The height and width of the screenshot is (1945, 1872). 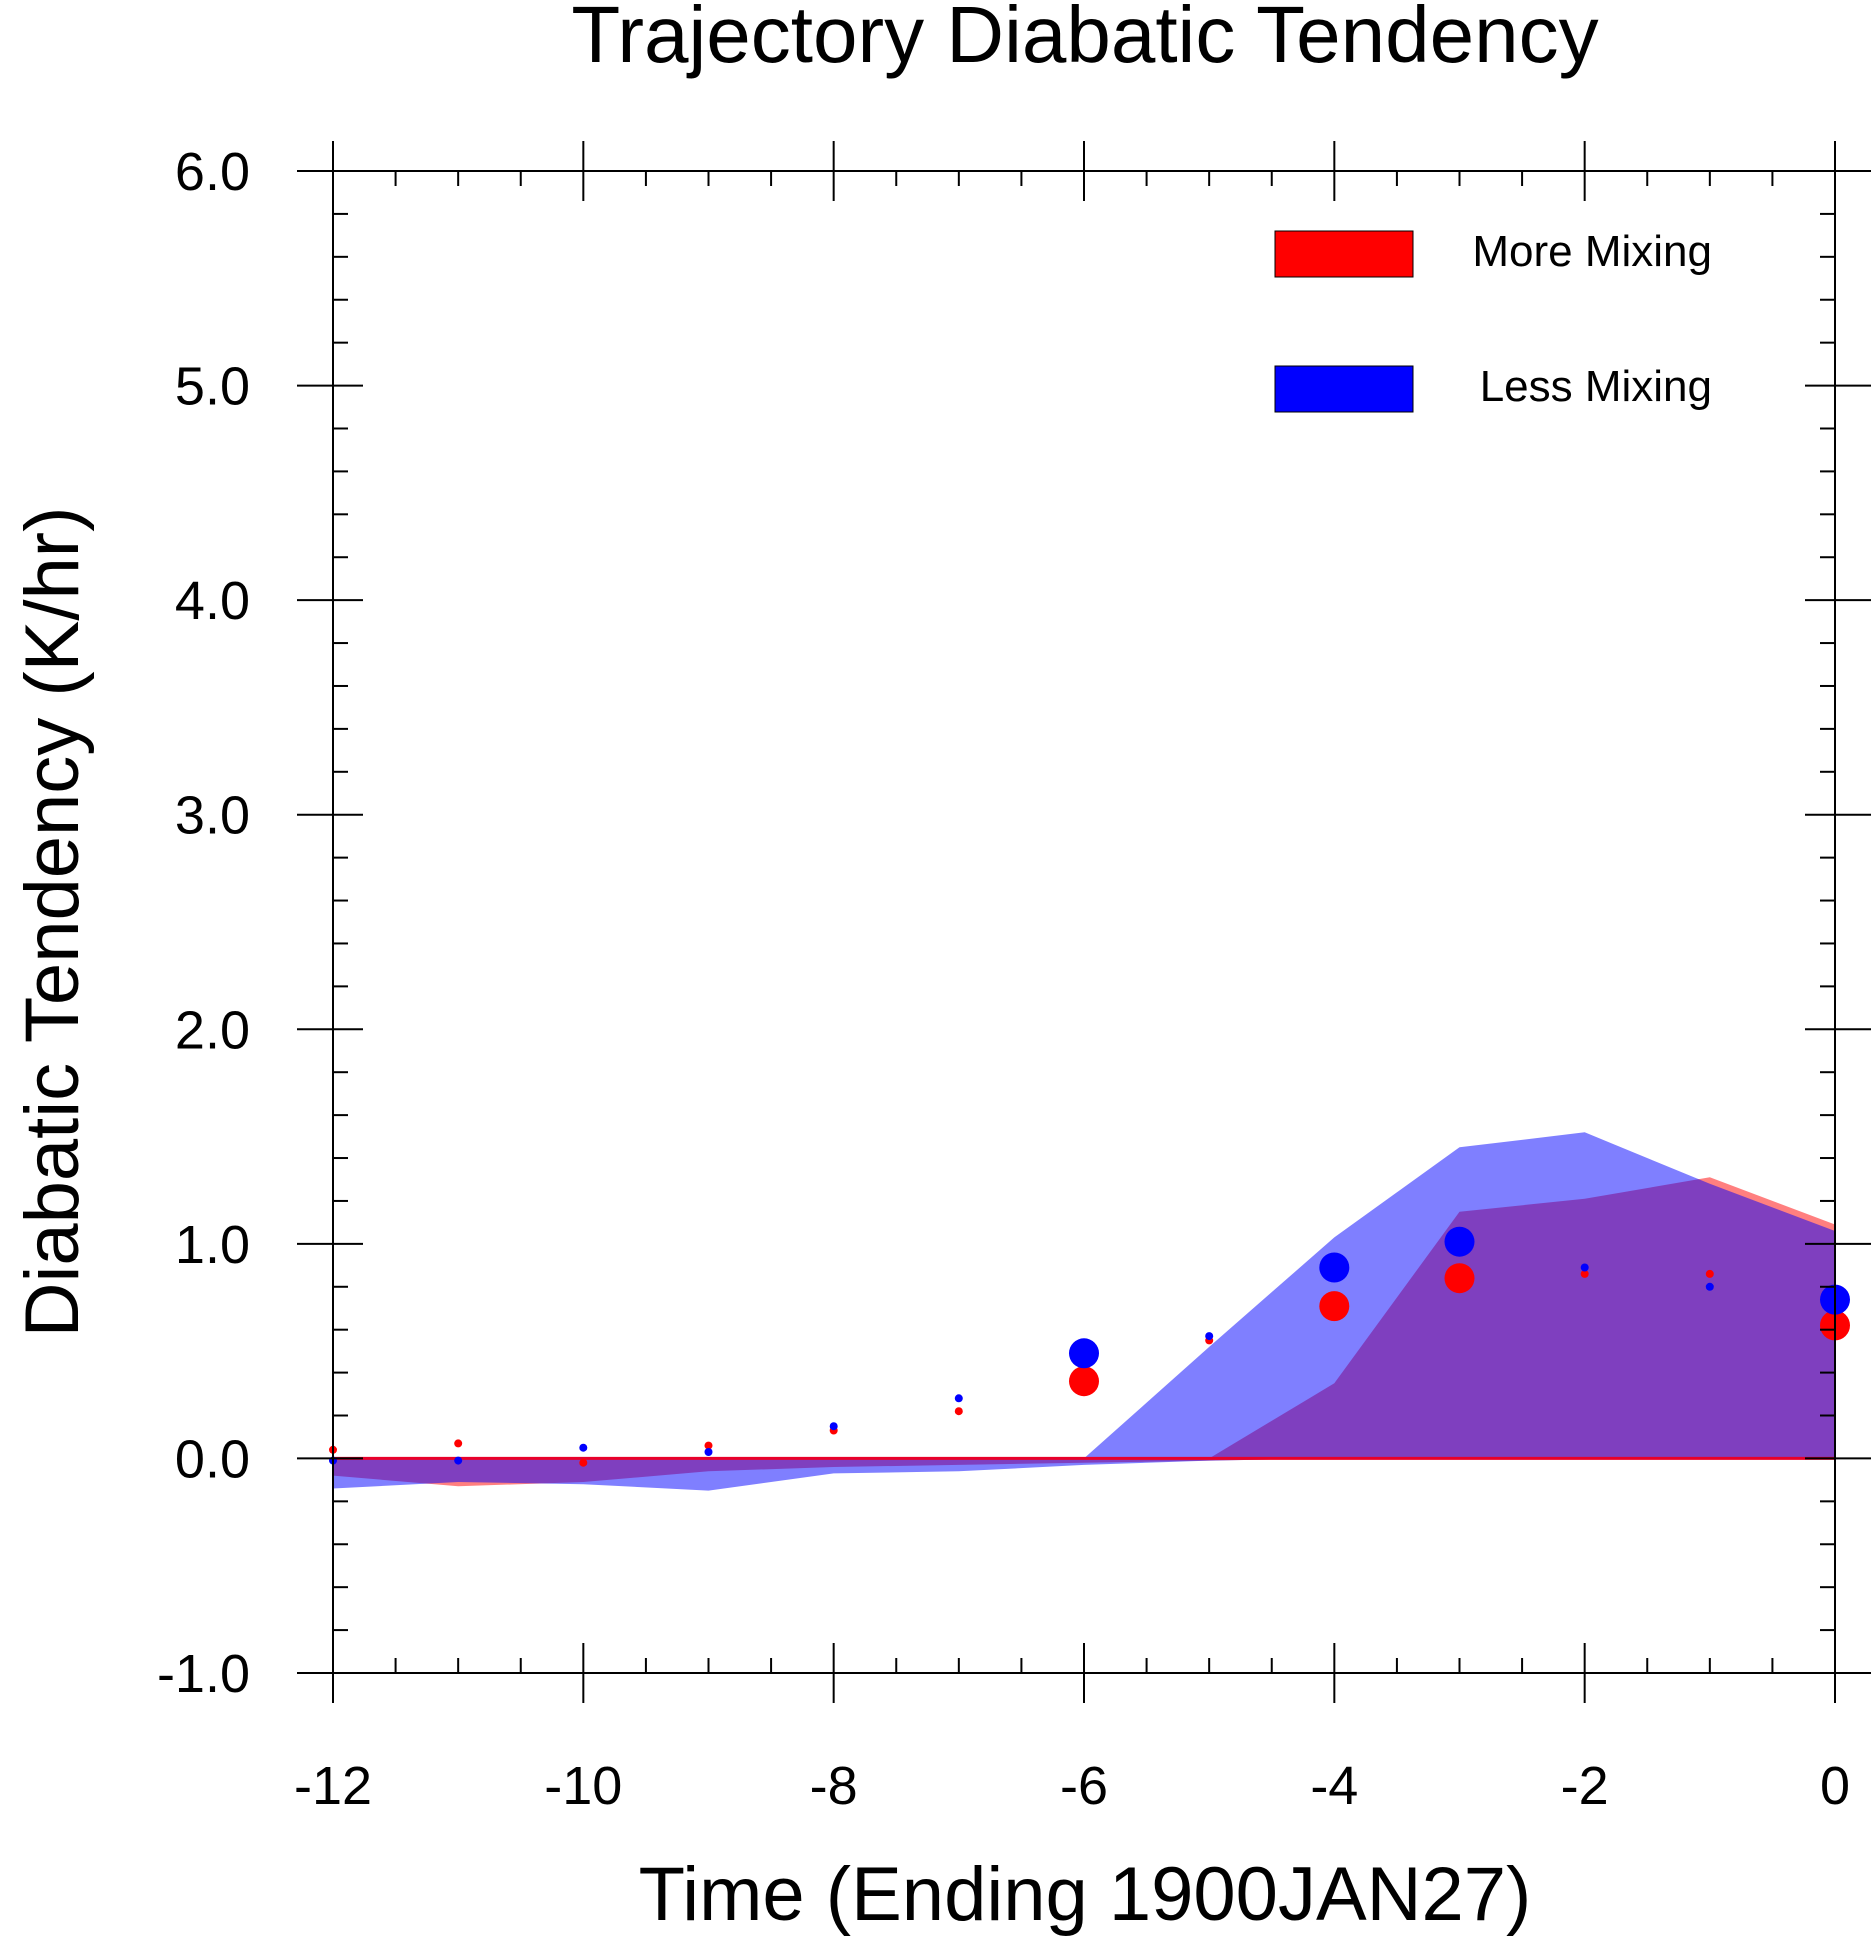 What do you see at coordinates (1085, 1894) in the screenshot?
I see `x-axis-label: Time (Ending 1900JAN27)` at bounding box center [1085, 1894].